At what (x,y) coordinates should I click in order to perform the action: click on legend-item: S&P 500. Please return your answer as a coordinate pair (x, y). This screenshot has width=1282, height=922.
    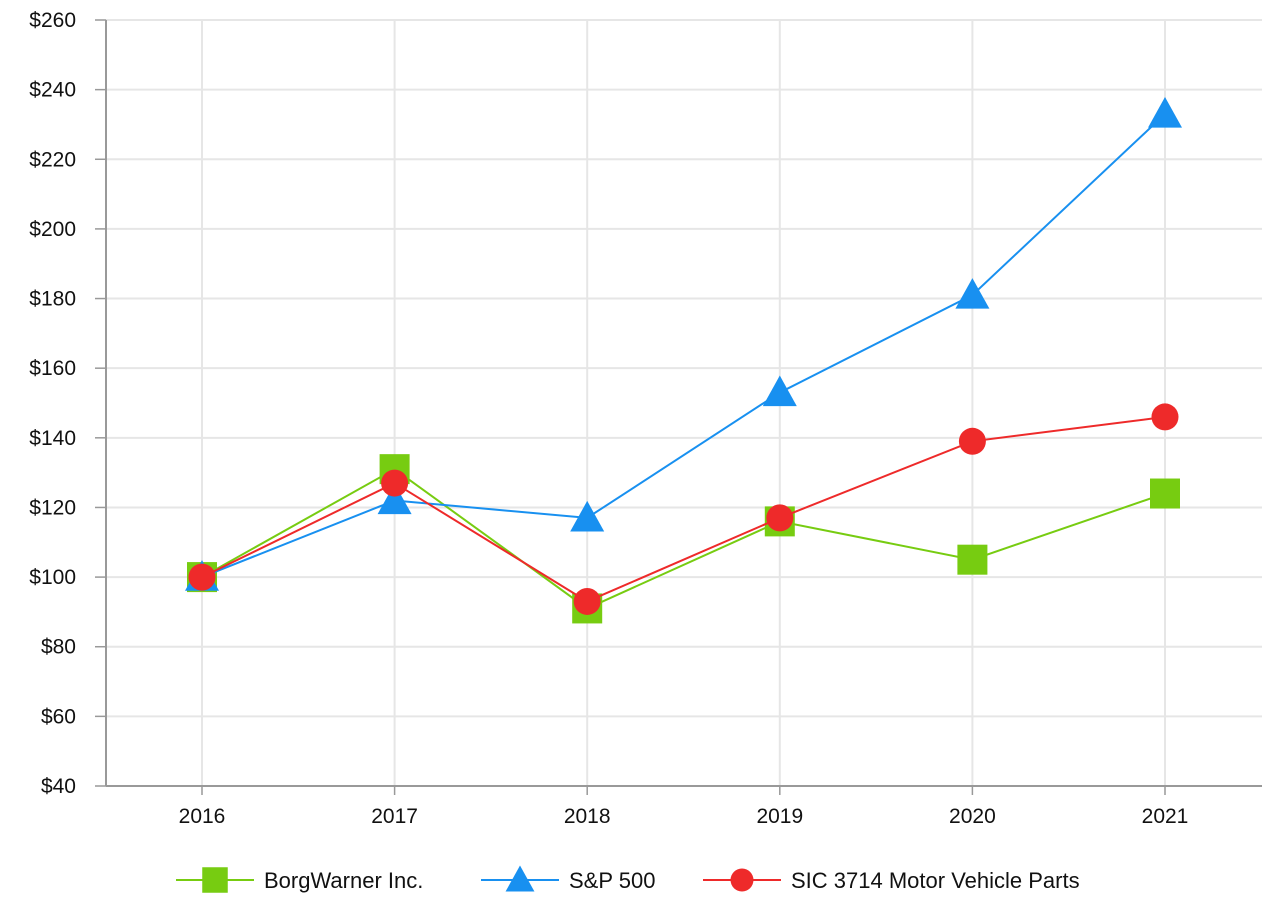
    Looking at the image, I should click on (568, 879).